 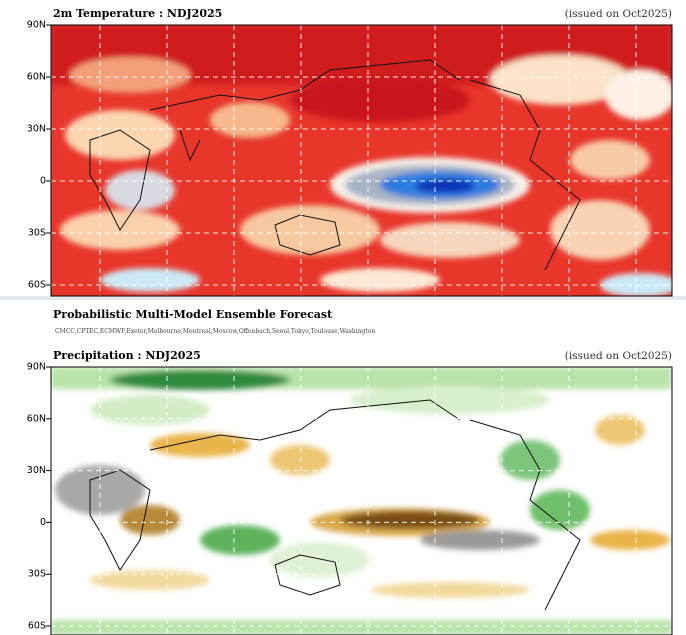 What do you see at coordinates (343, 298) in the screenshot?
I see `separator` at bounding box center [343, 298].